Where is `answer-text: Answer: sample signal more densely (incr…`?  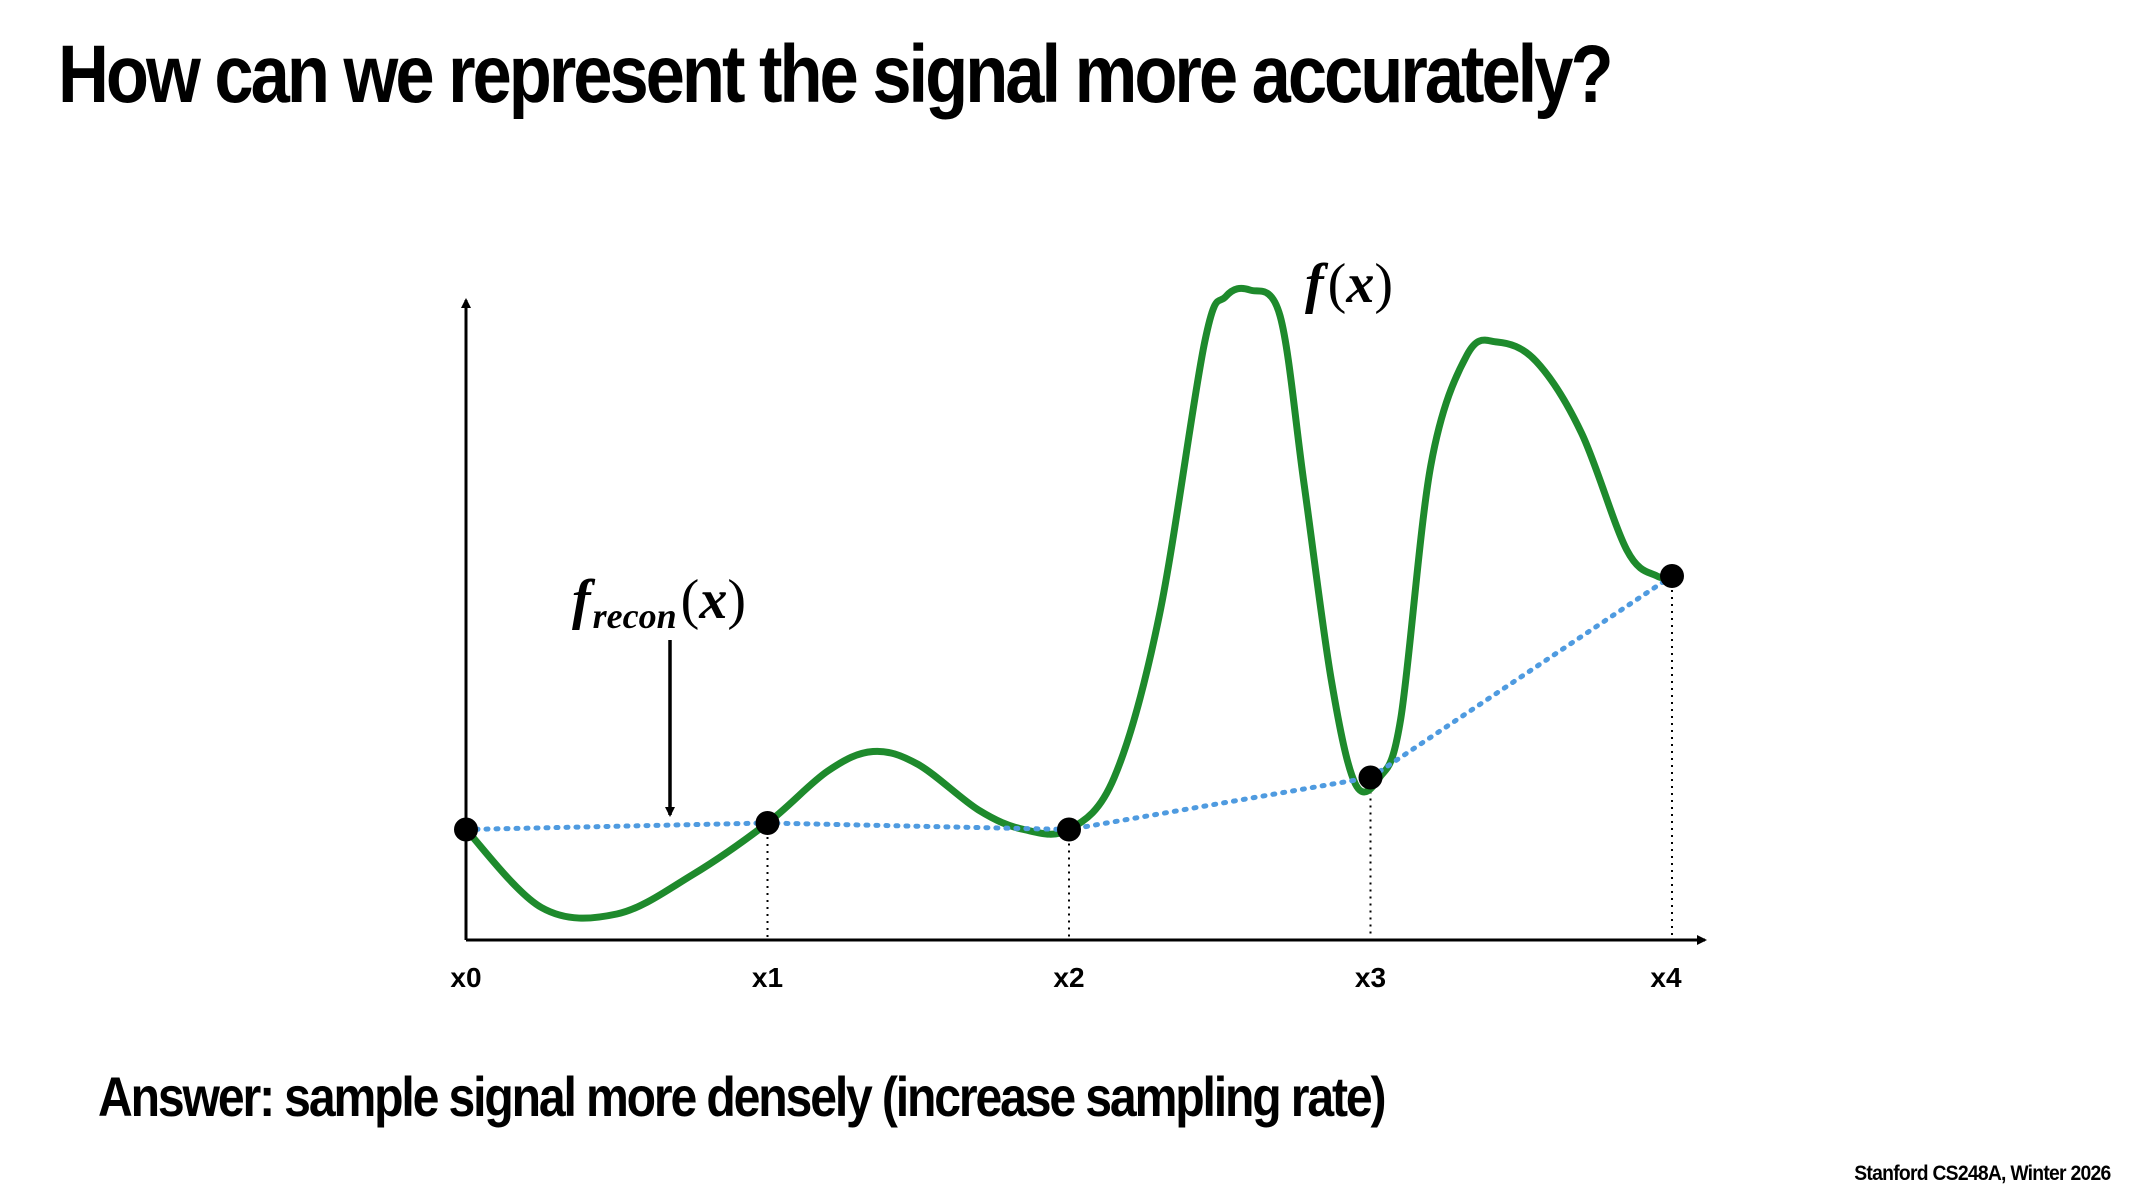 answer-text: Answer: sample signal more densely (incr… is located at coordinates (742, 1096).